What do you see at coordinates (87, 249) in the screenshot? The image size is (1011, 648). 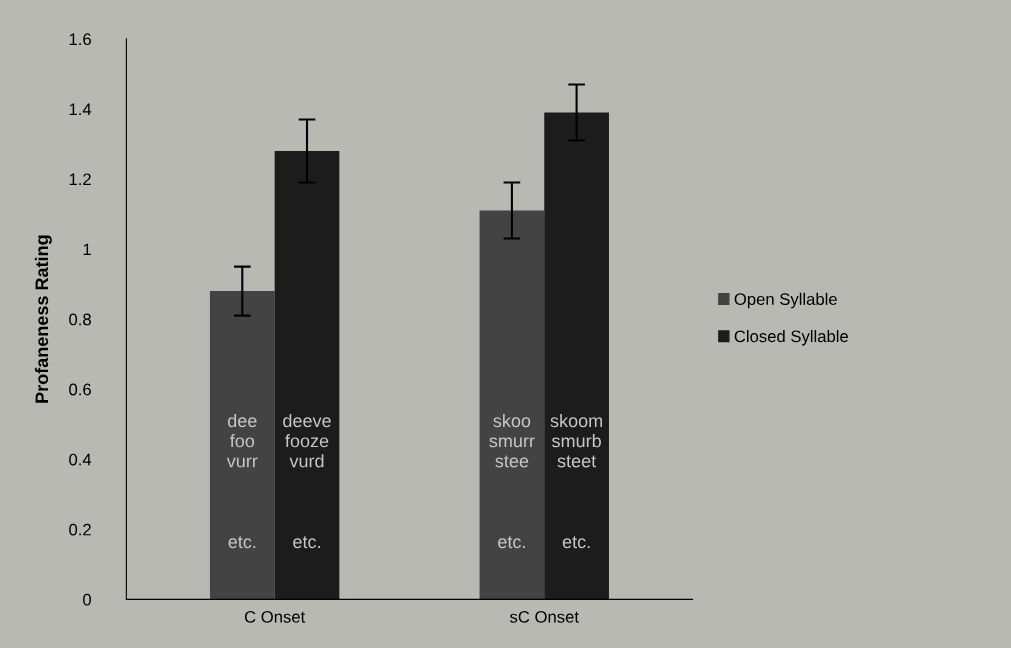 I see `y-tick-label: 1` at bounding box center [87, 249].